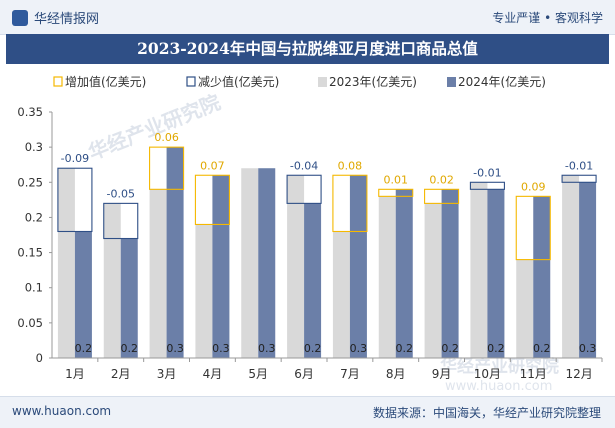 Image resolution: width=615 pixels, height=428 pixels. Describe the element at coordinates (39, 358) in the screenshot. I see `y-tick-label: 0` at that location.